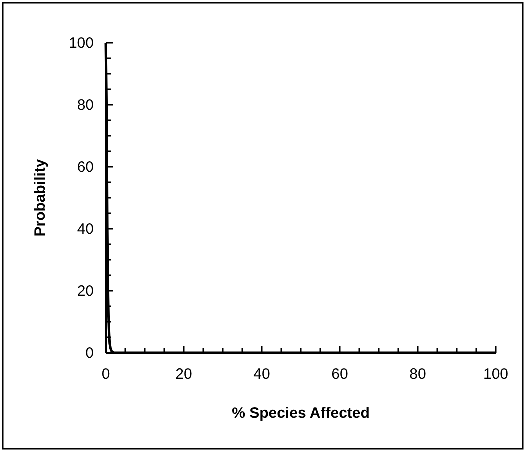  I want to click on y-tick-label: 40, so click(85, 229).